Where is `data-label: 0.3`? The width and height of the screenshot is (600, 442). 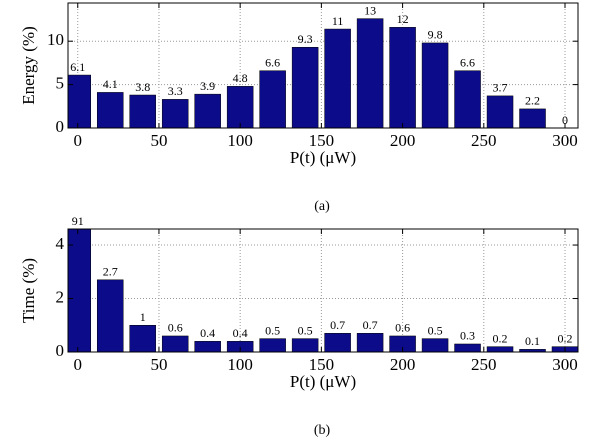 data-label: 0.3 is located at coordinates (467, 336).